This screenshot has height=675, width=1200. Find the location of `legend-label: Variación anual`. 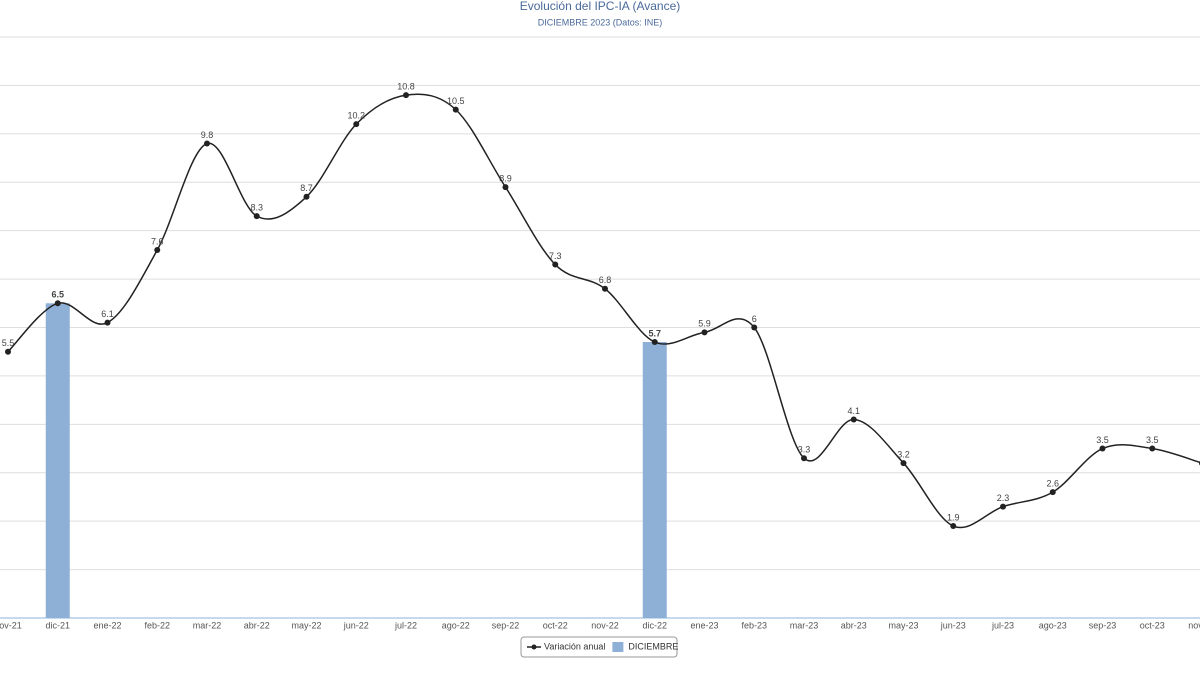

legend-label: Variación anual is located at coordinates (574, 646).